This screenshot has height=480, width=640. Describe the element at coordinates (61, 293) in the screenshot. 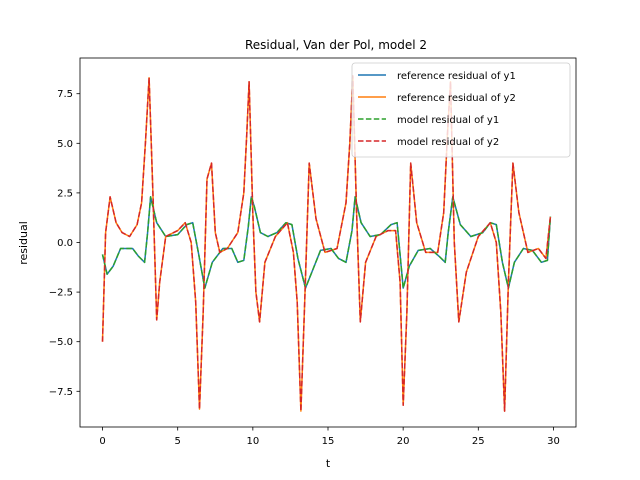

I see `y-tick-label: −2.5` at that location.